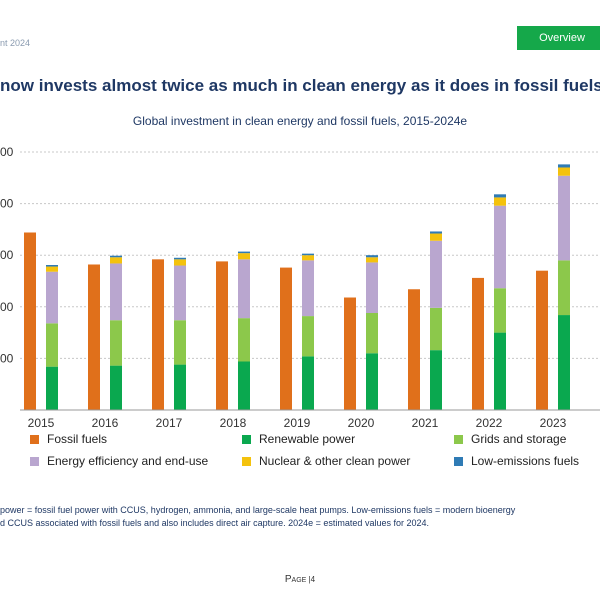 Image resolution: width=600 pixels, height=600 pixels. What do you see at coordinates (489, 423) in the screenshot?
I see `x-tick-label: 2022` at bounding box center [489, 423].